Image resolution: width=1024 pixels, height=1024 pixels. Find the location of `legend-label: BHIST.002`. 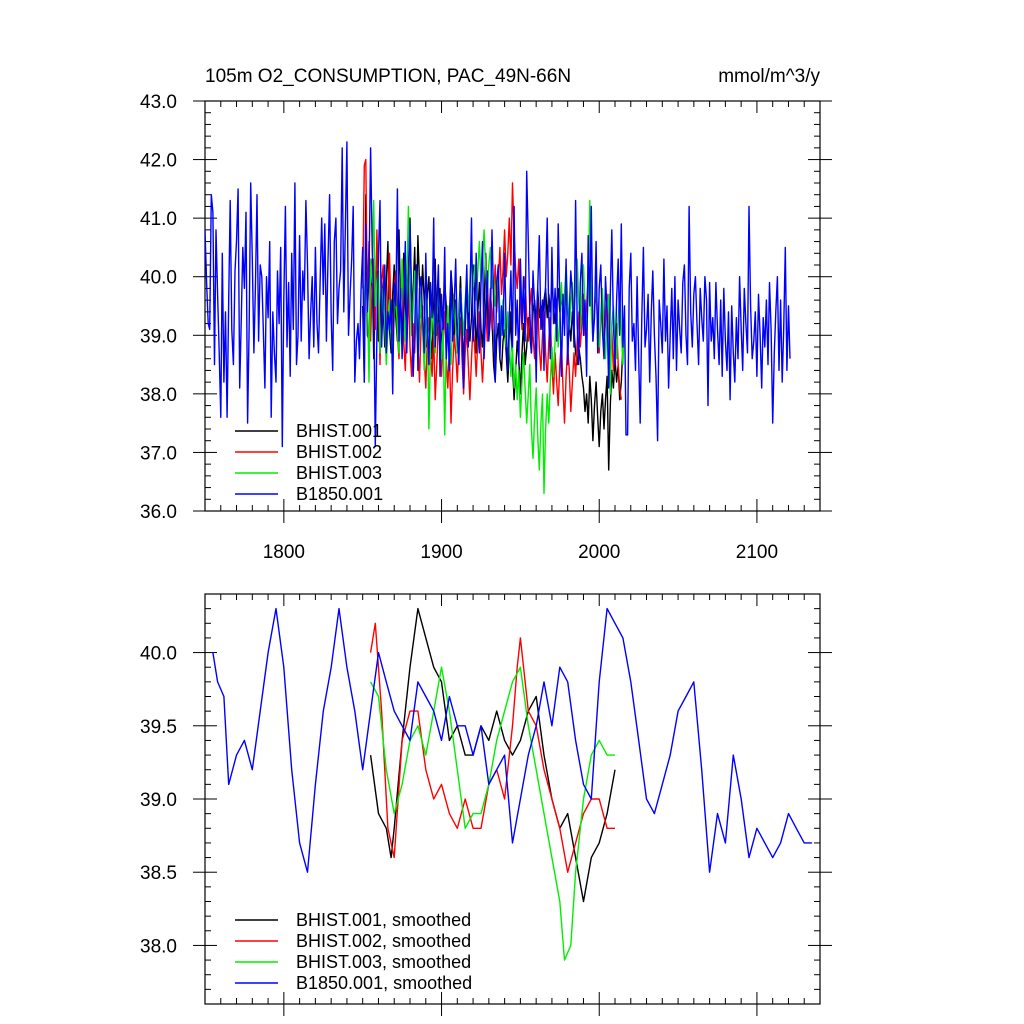

legend-label: BHIST.002 is located at coordinates (339, 452).